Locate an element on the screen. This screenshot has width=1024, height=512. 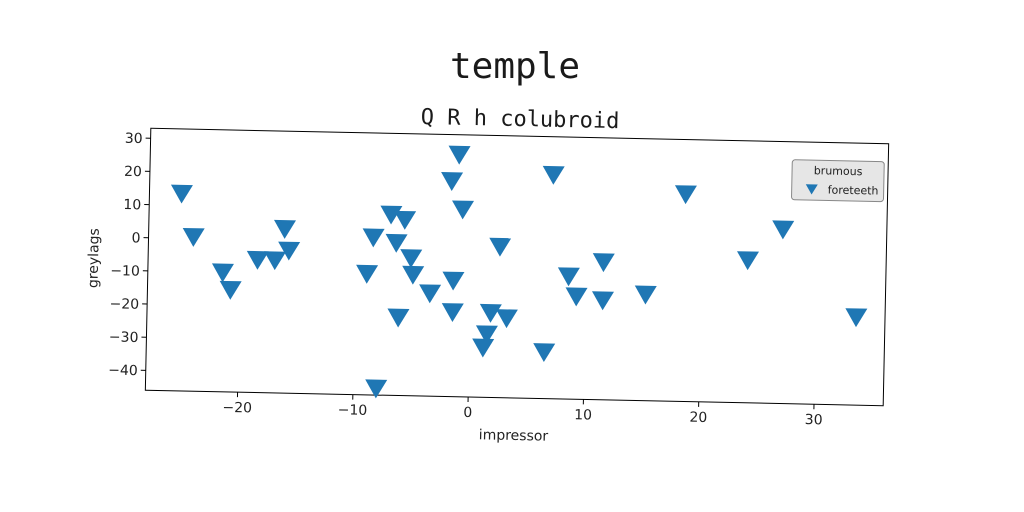
y-tick-label: 30 is located at coordinates (134, 139).